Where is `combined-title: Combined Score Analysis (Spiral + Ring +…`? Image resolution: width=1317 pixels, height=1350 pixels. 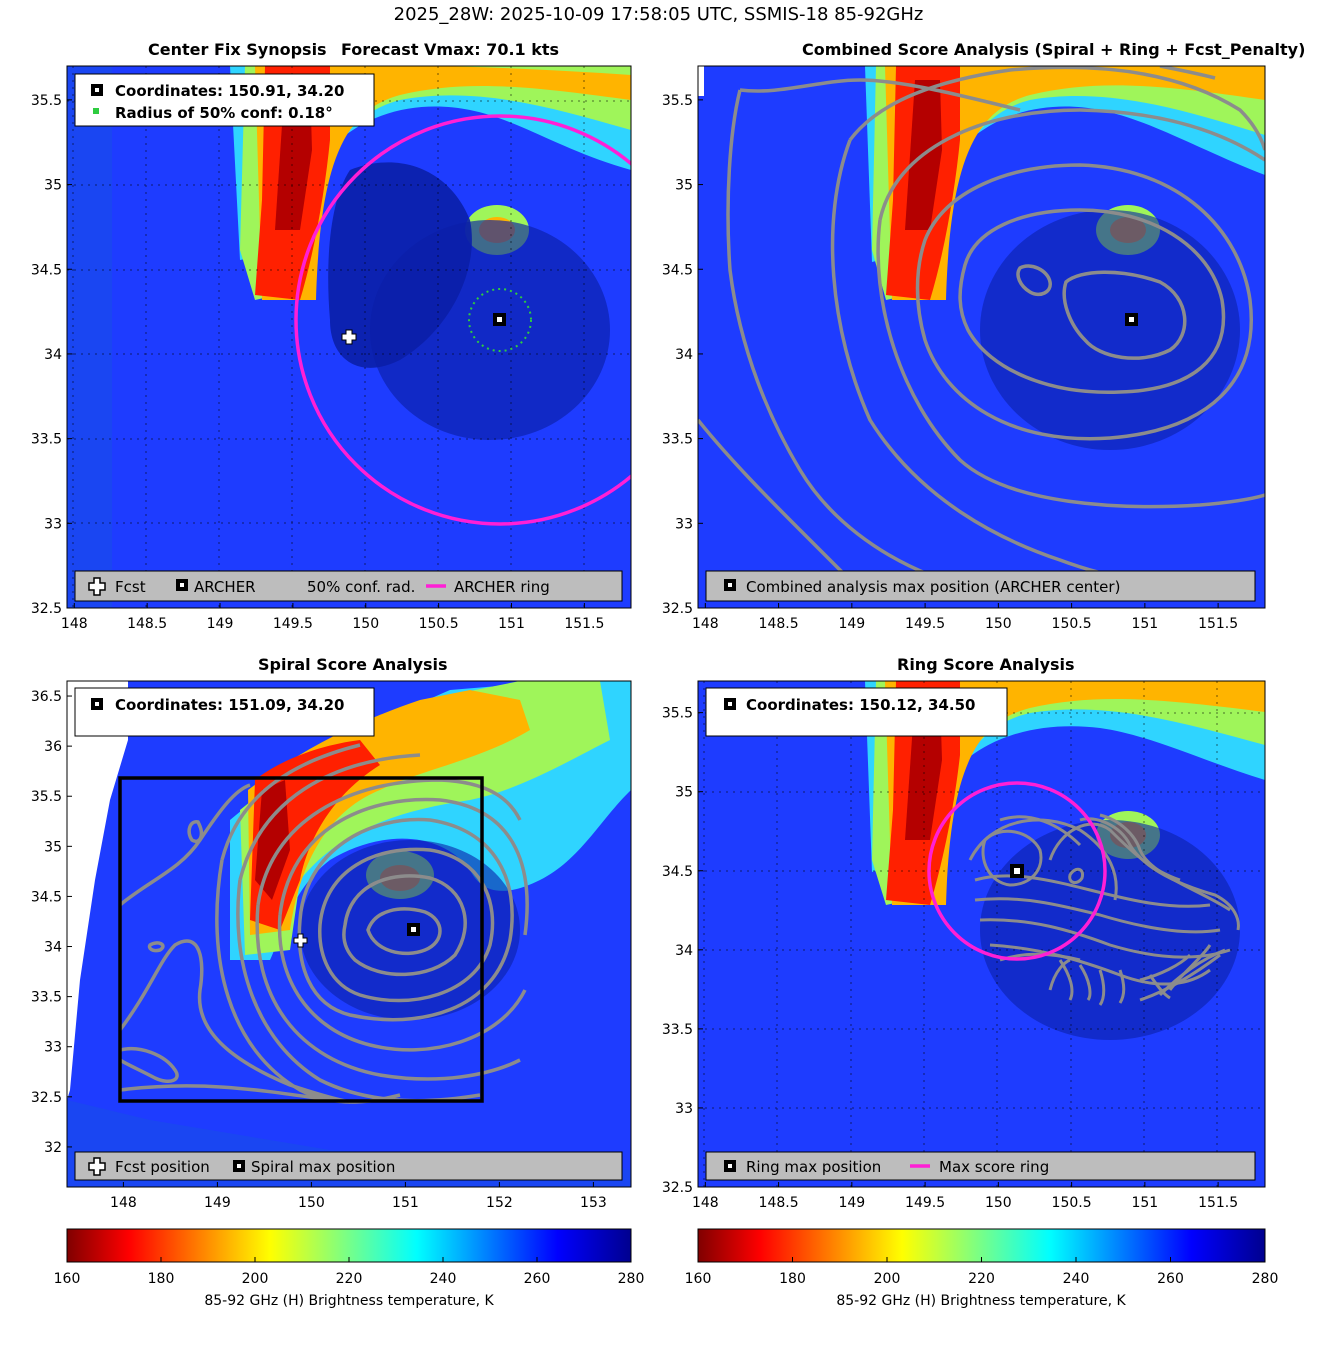 combined-title: Combined Score Analysis (Spiral + Ring +… is located at coordinates (1054, 49).